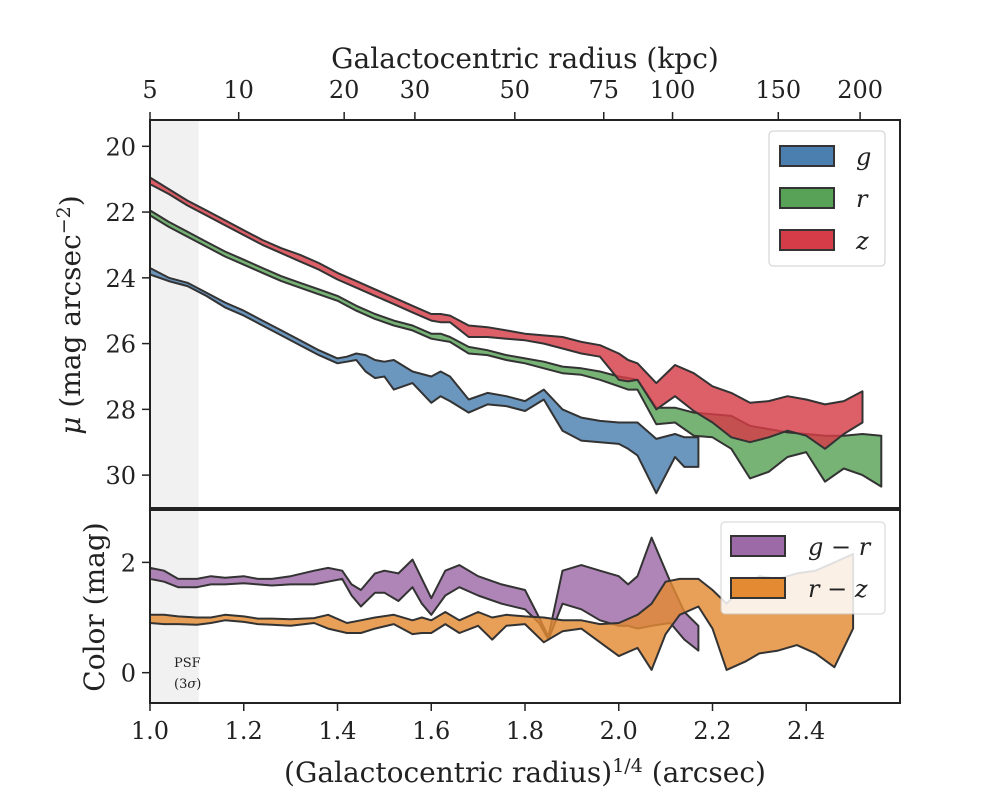 The width and height of the screenshot is (1000, 800). I want to click on top-x-tick-label: 20, so click(344, 90).